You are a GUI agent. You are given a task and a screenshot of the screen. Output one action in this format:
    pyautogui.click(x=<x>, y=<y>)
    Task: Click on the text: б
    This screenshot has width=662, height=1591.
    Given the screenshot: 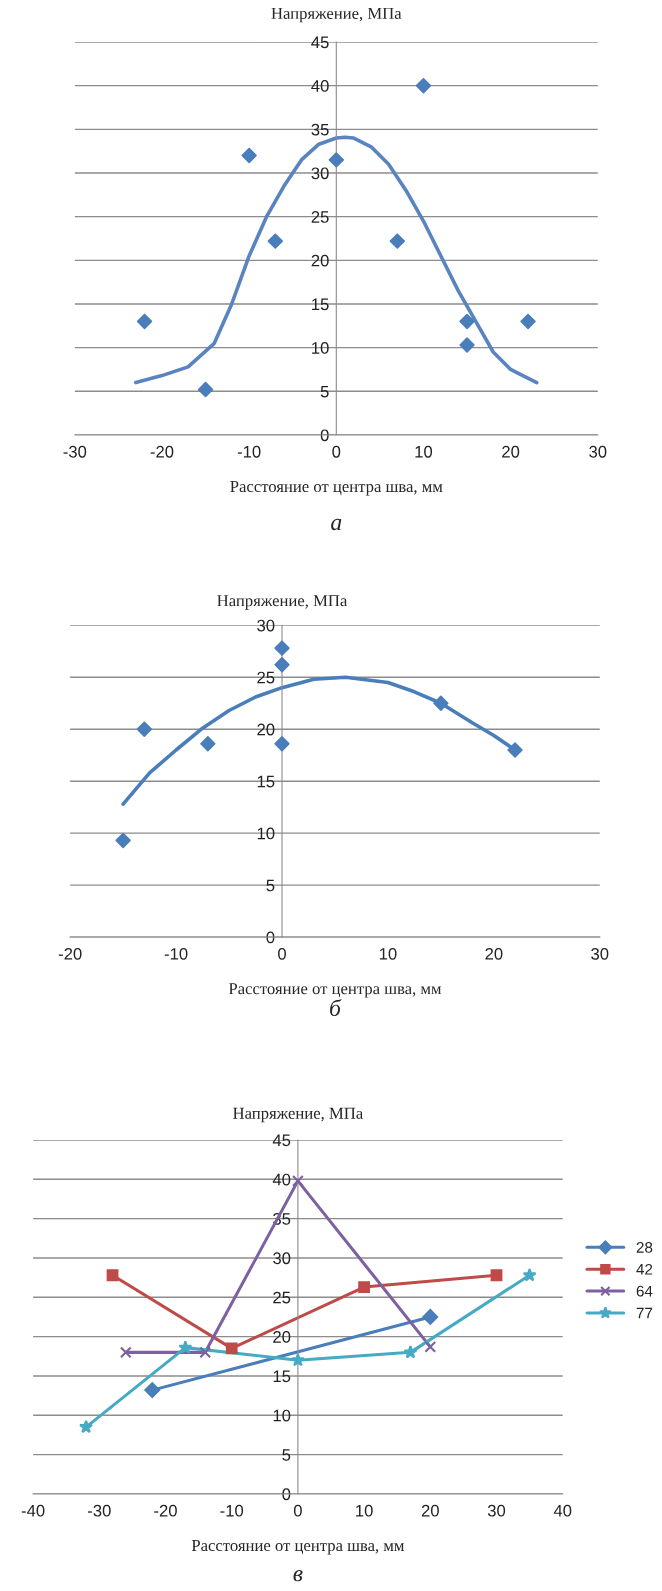 What is the action you would take?
    pyautogui.click(x=336, y=1007)
    